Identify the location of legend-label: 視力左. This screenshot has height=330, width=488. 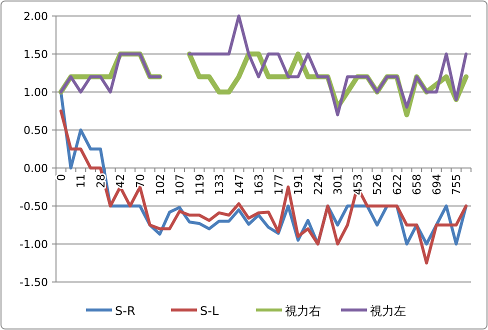
(388, 311).